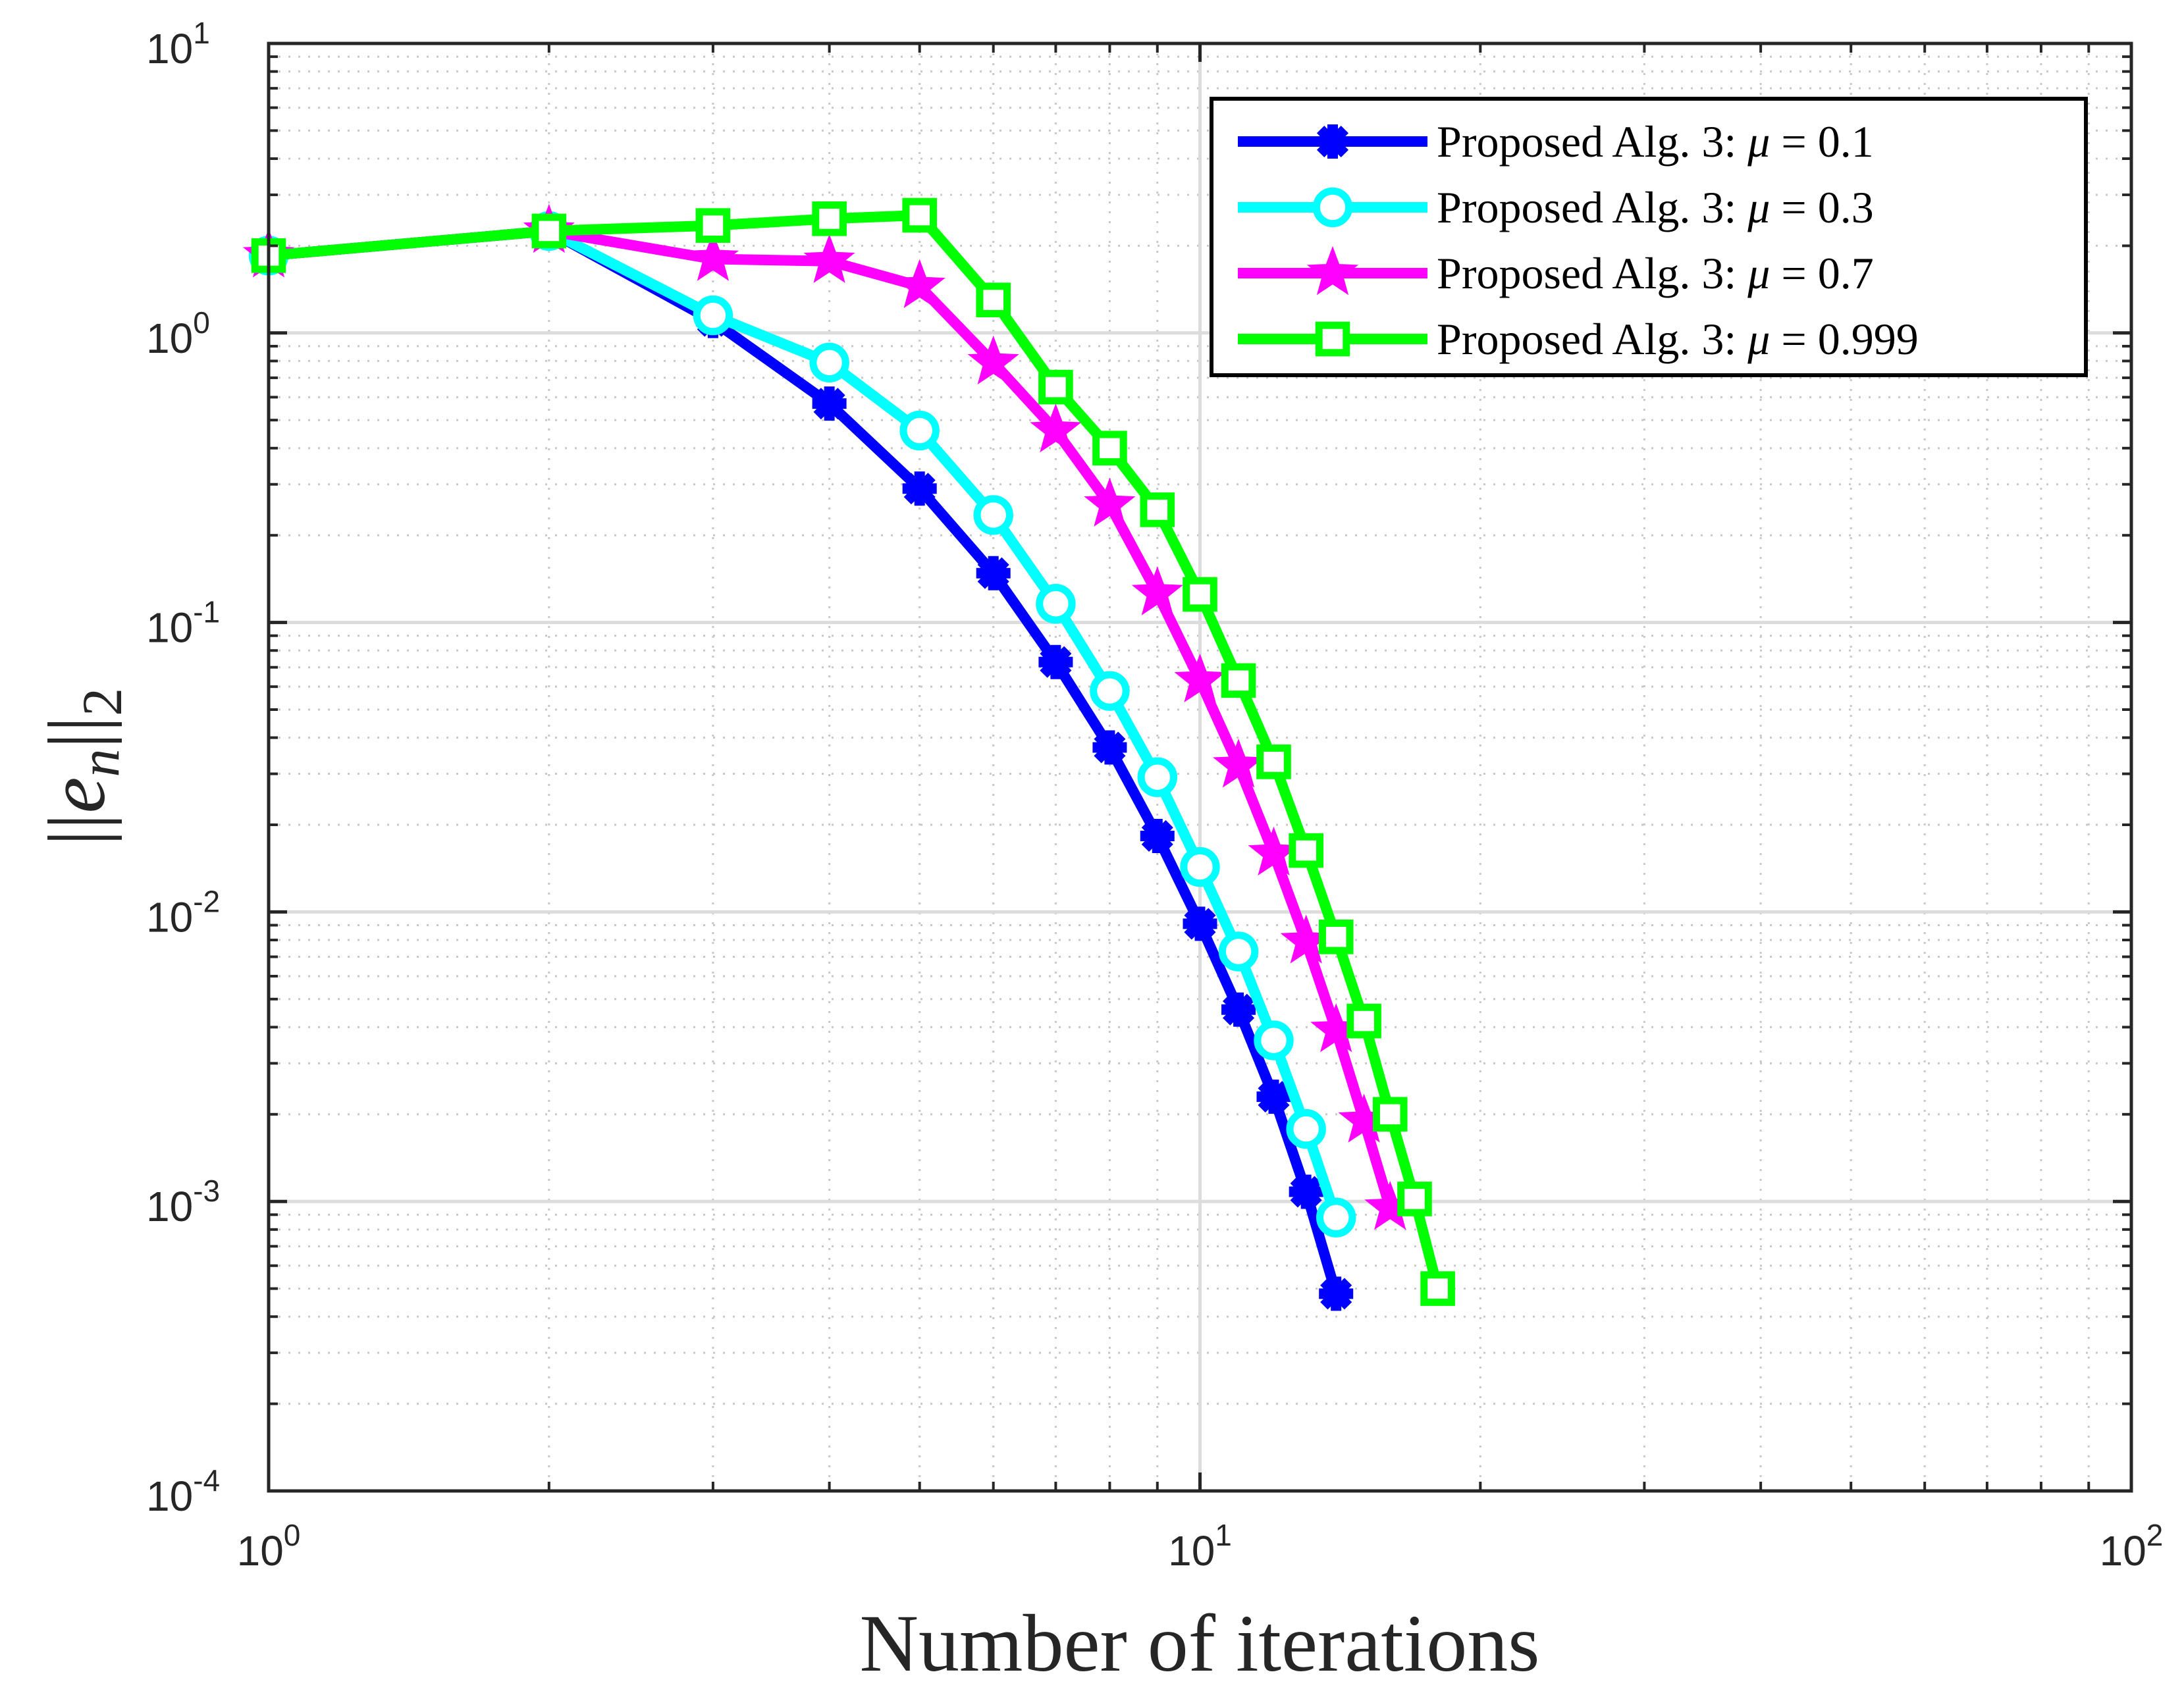 The height and width of the screenshot is (1695, 2184). I want to click on legend-label: Proposed Alg. 3: μ = 0.3, so click(1655, 207).